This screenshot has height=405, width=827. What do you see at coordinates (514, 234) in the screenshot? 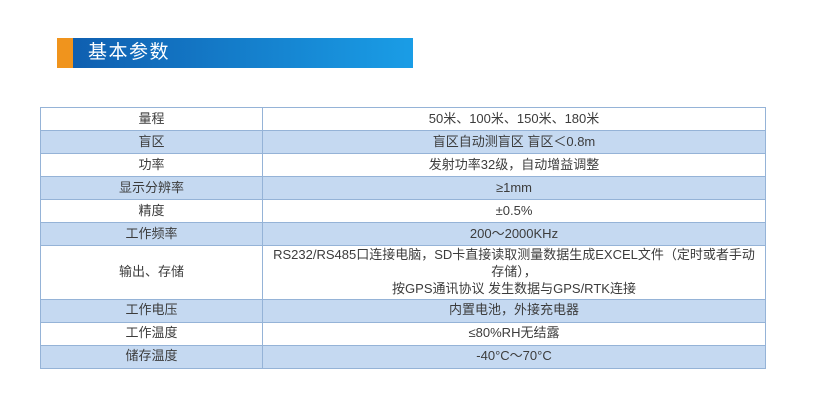
I see `row-value: 200～2000KHz` at bounding box center [514, 234].